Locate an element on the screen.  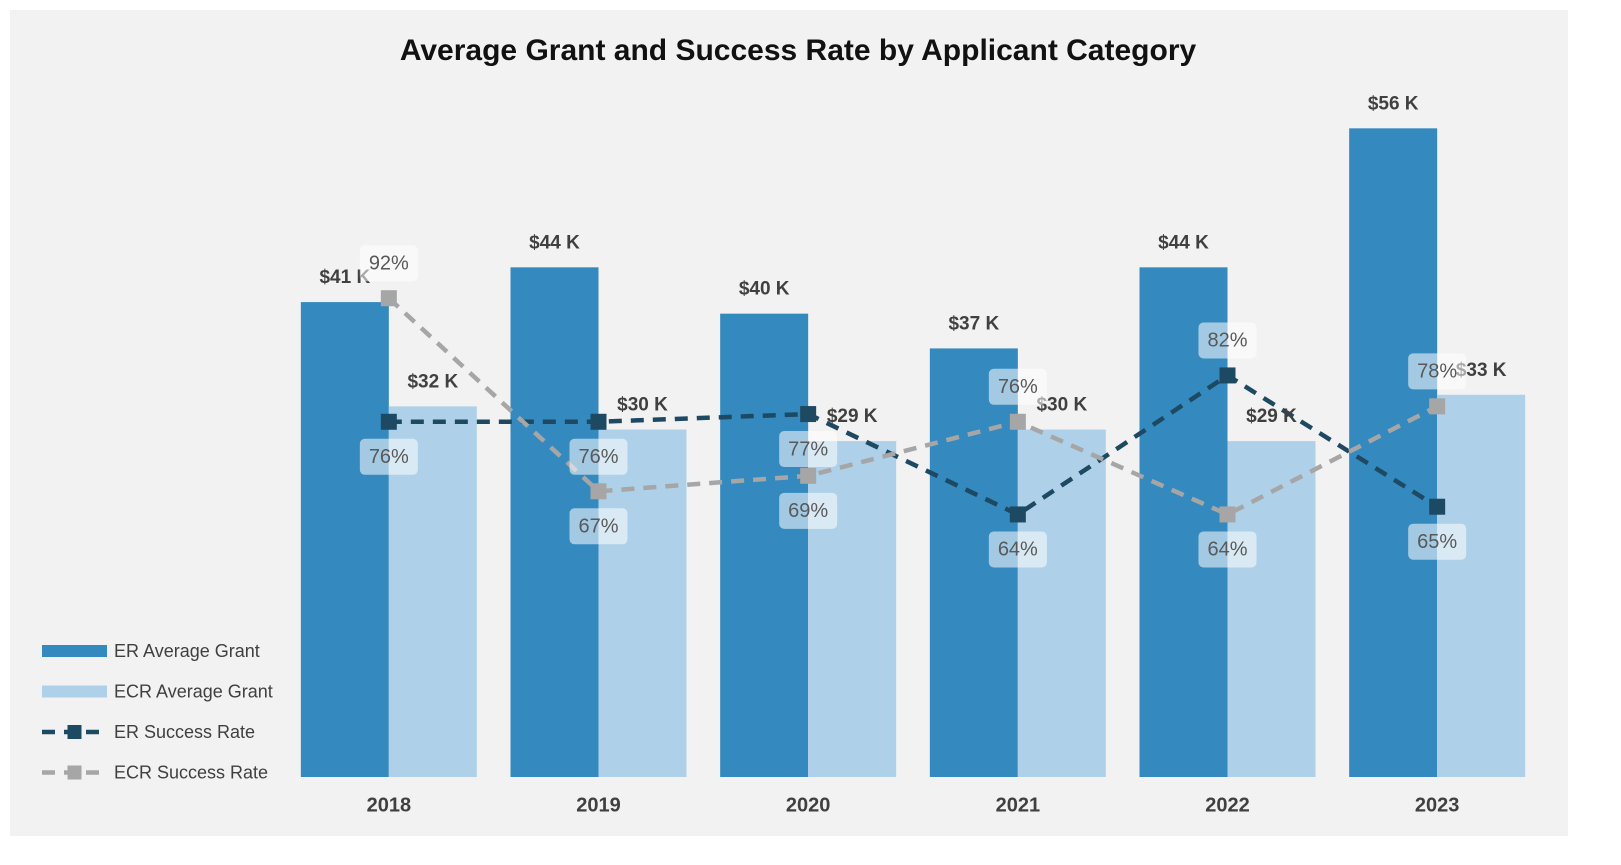
legend-label: ECR Success Rate is located at coordinates (191, 772).